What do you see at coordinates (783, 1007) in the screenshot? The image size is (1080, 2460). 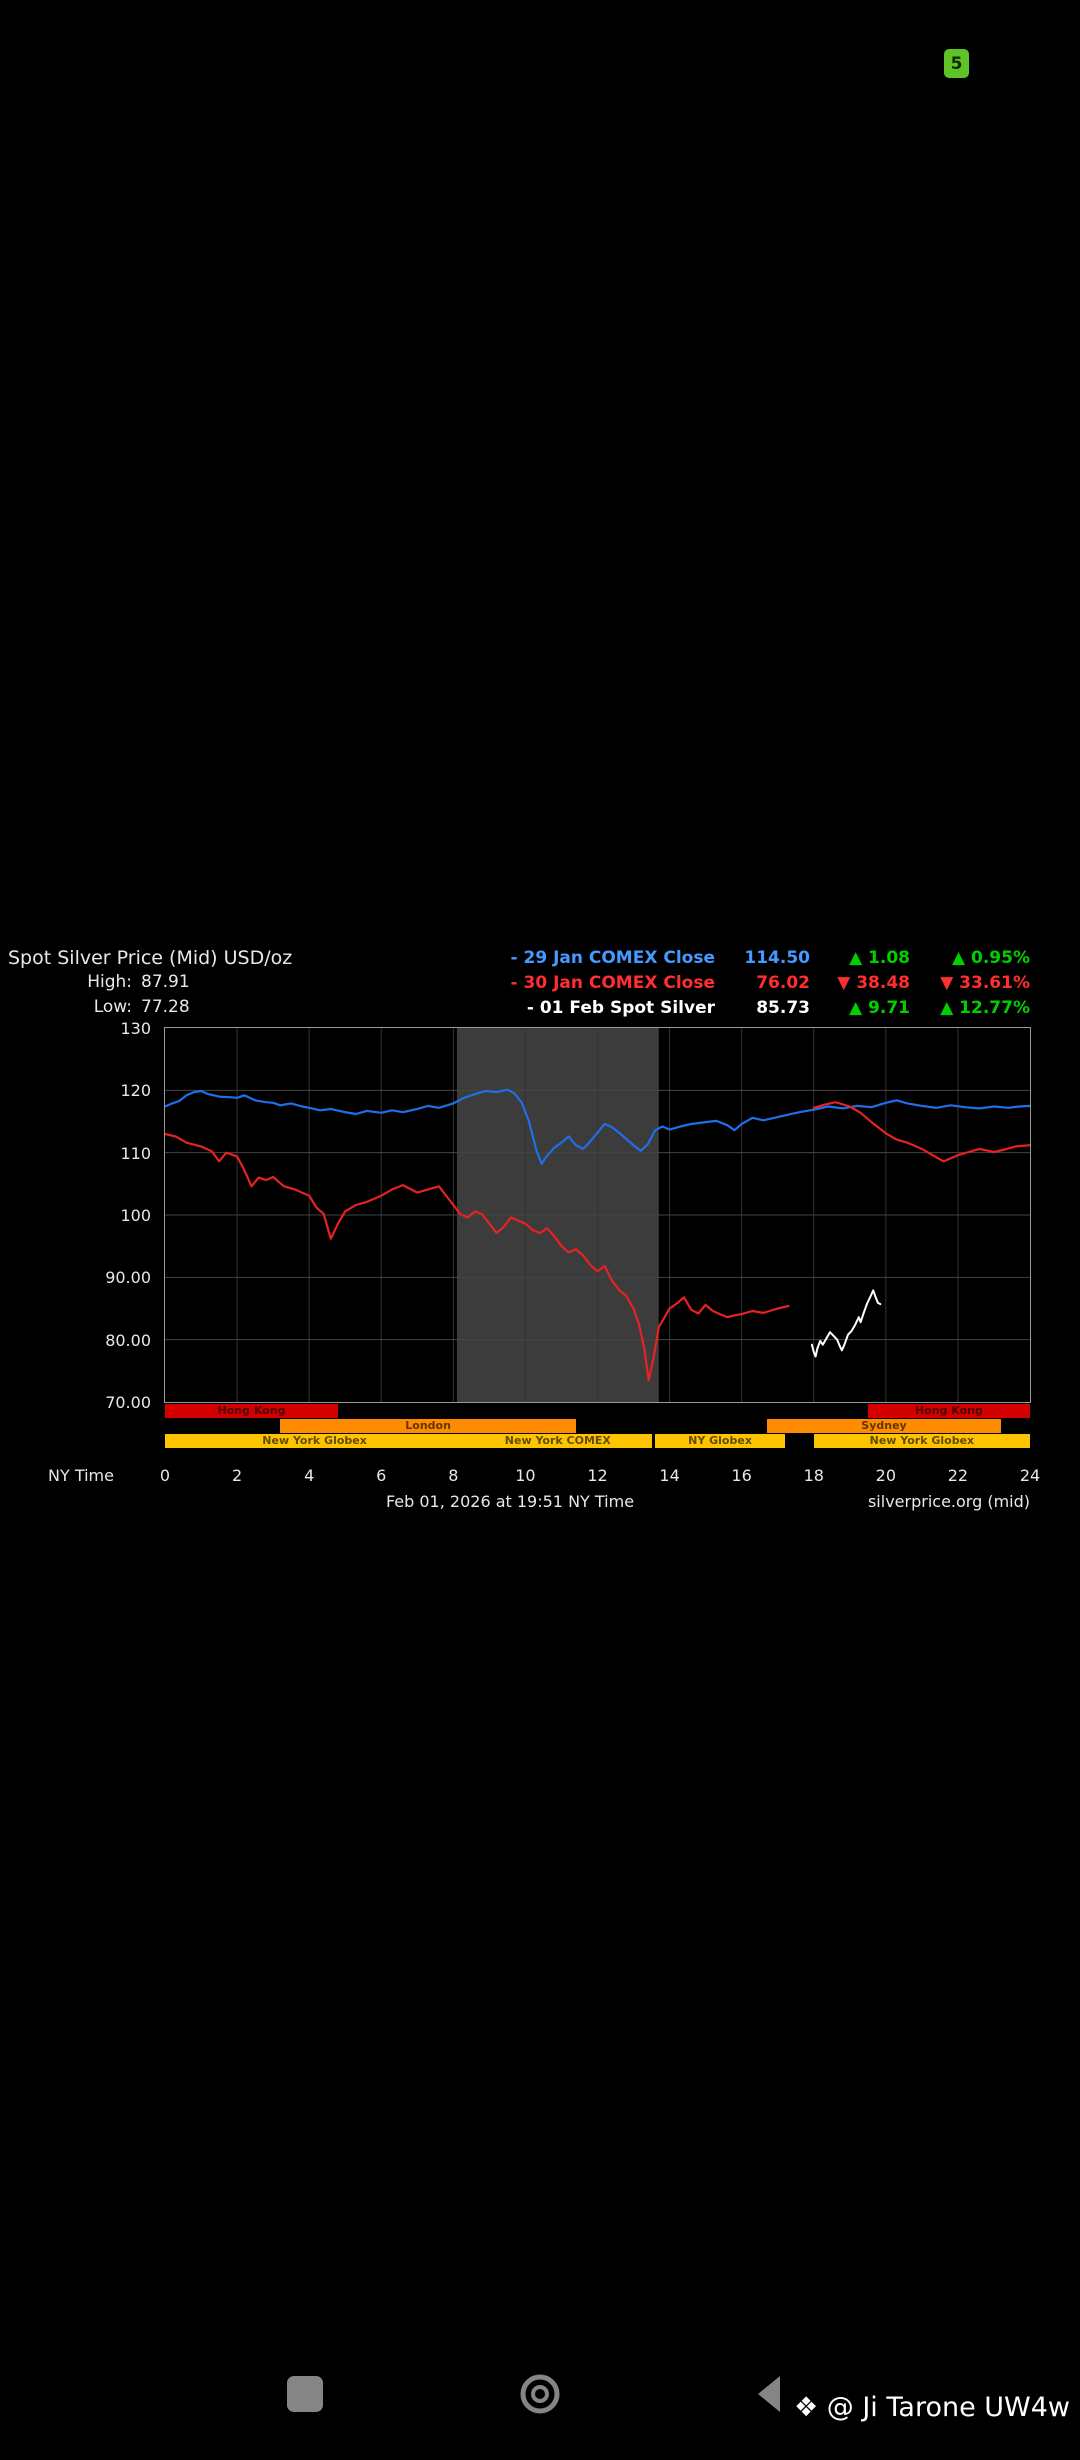 I see `legend-value: 85.73` at bounding box center [783, 1007].